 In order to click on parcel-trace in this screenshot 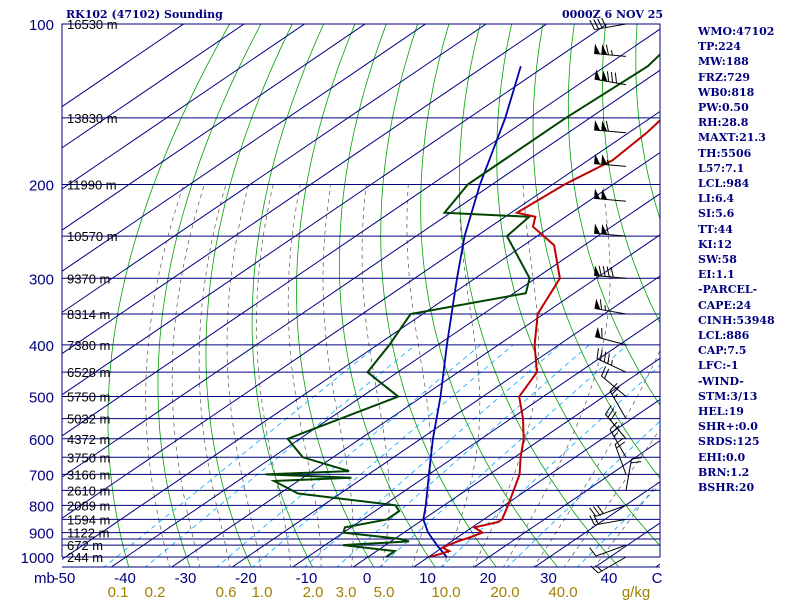, I will do `click(472, 311)`.